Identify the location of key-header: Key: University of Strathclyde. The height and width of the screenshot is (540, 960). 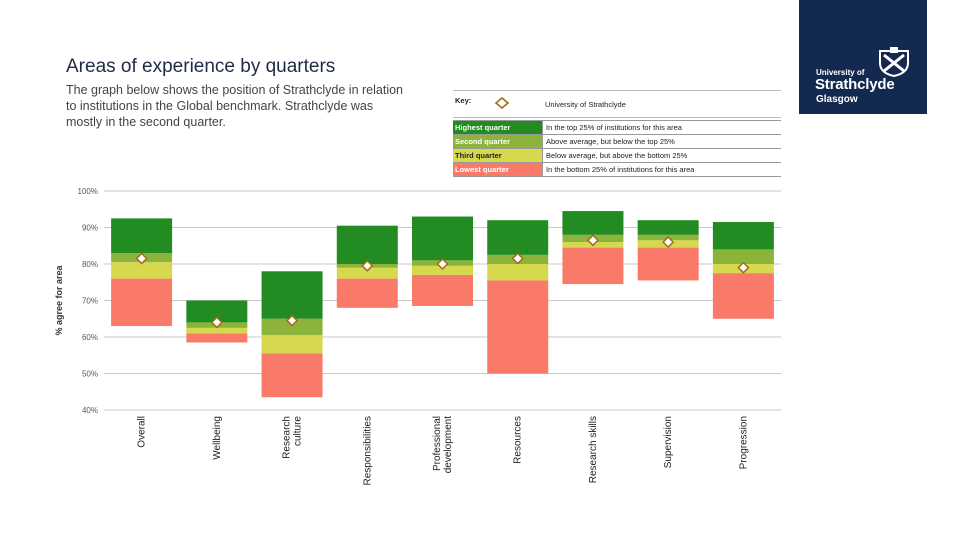
(617, 104).